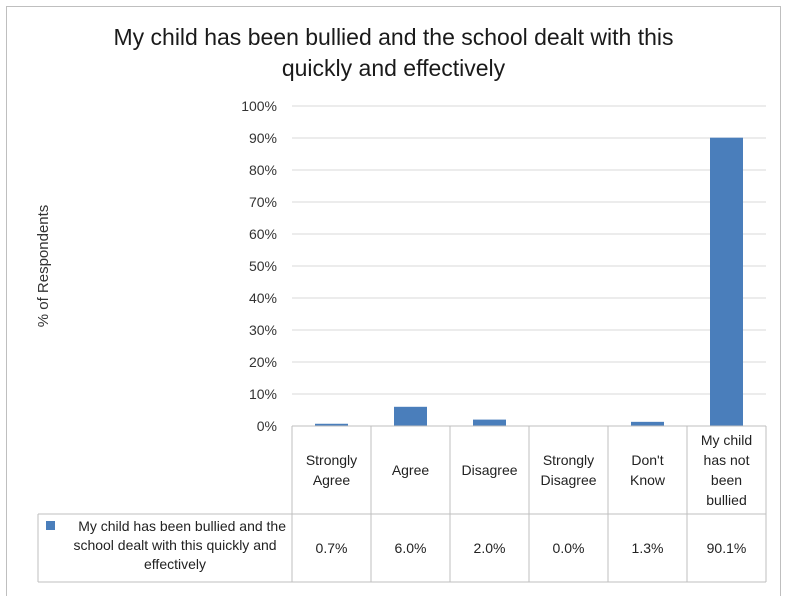 The image size is (787, 596). I want to click on y-tick-label: 10%, so click(263, 394).